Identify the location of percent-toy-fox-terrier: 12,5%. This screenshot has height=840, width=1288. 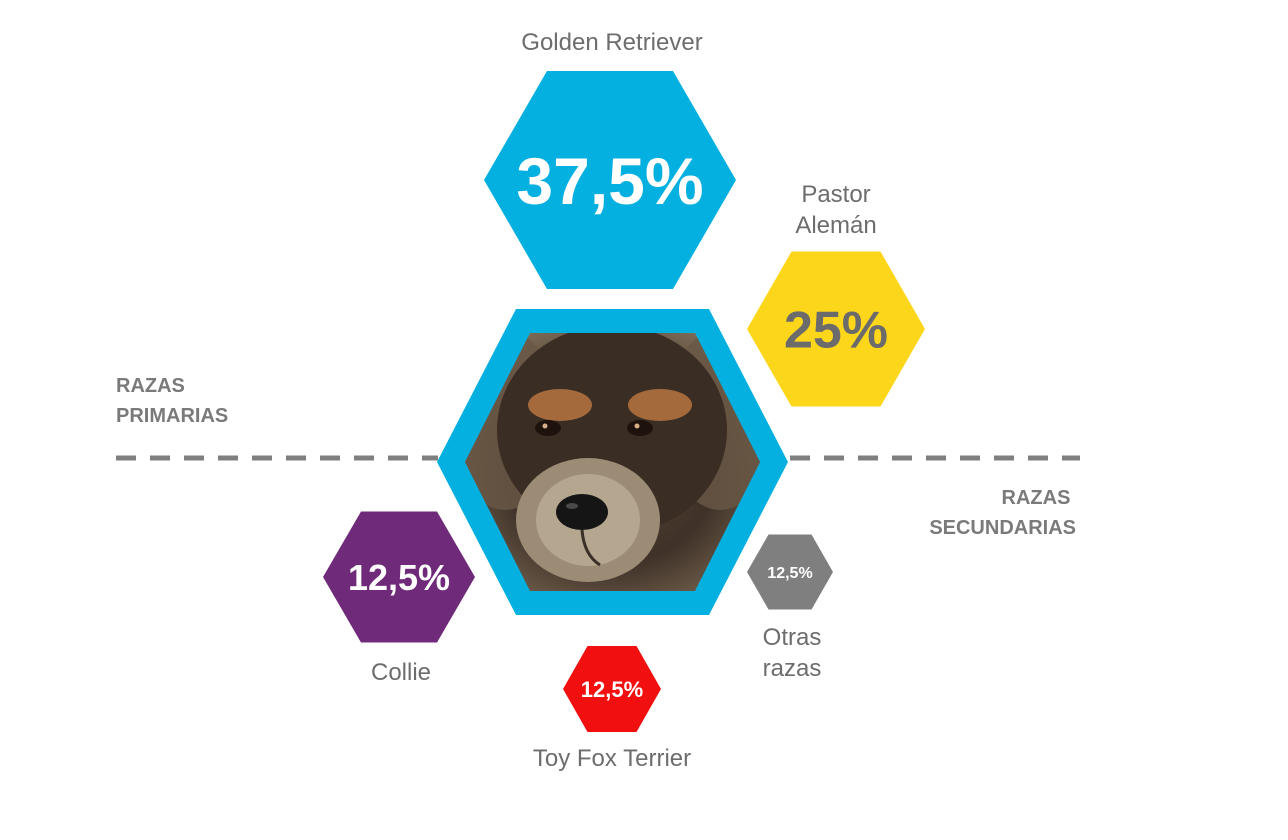
(612, 689).